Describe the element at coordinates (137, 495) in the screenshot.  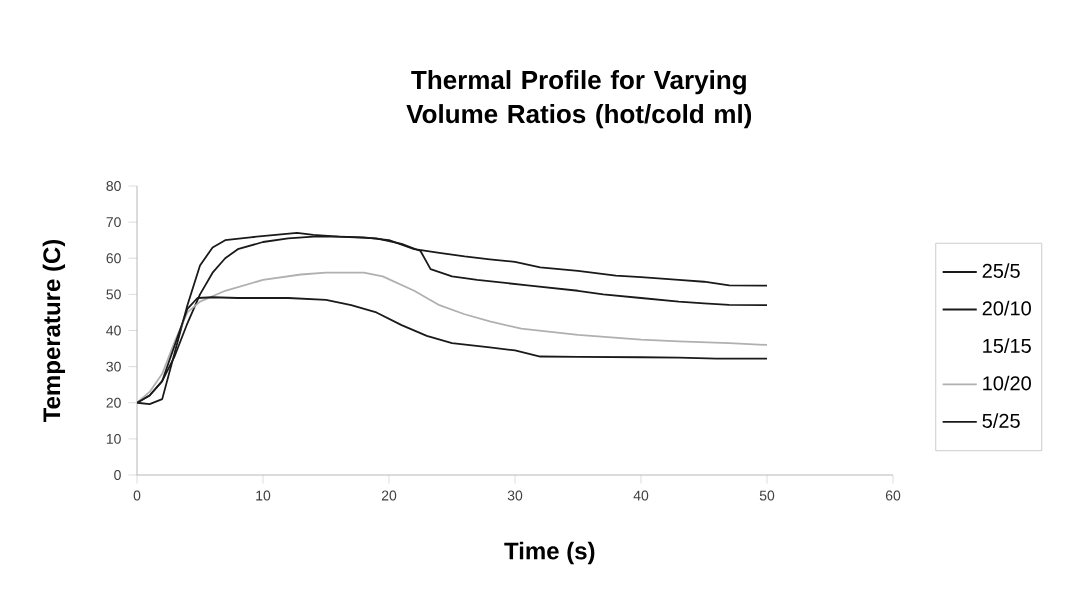
I see `x-tick-label: 0` at that location.